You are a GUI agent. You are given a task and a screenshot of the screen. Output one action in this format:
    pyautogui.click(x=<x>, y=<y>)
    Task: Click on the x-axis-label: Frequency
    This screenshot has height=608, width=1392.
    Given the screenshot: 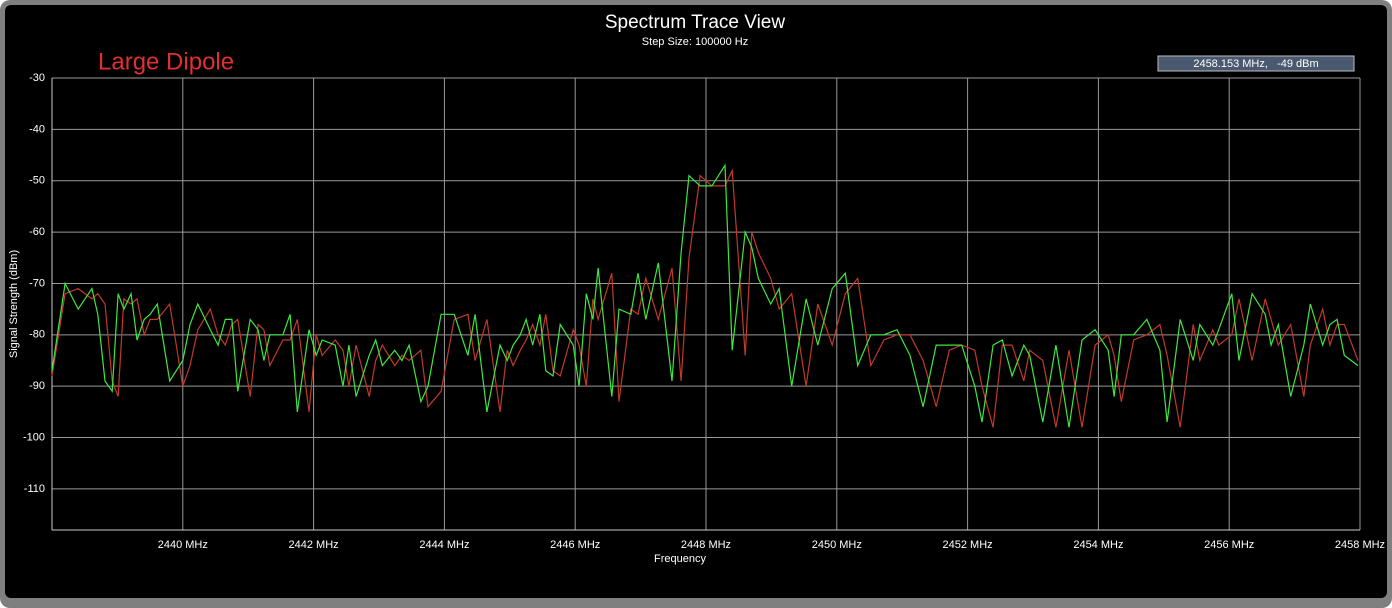 What is the action you would take?
    pyautogui.click(x=680, y=559)
    